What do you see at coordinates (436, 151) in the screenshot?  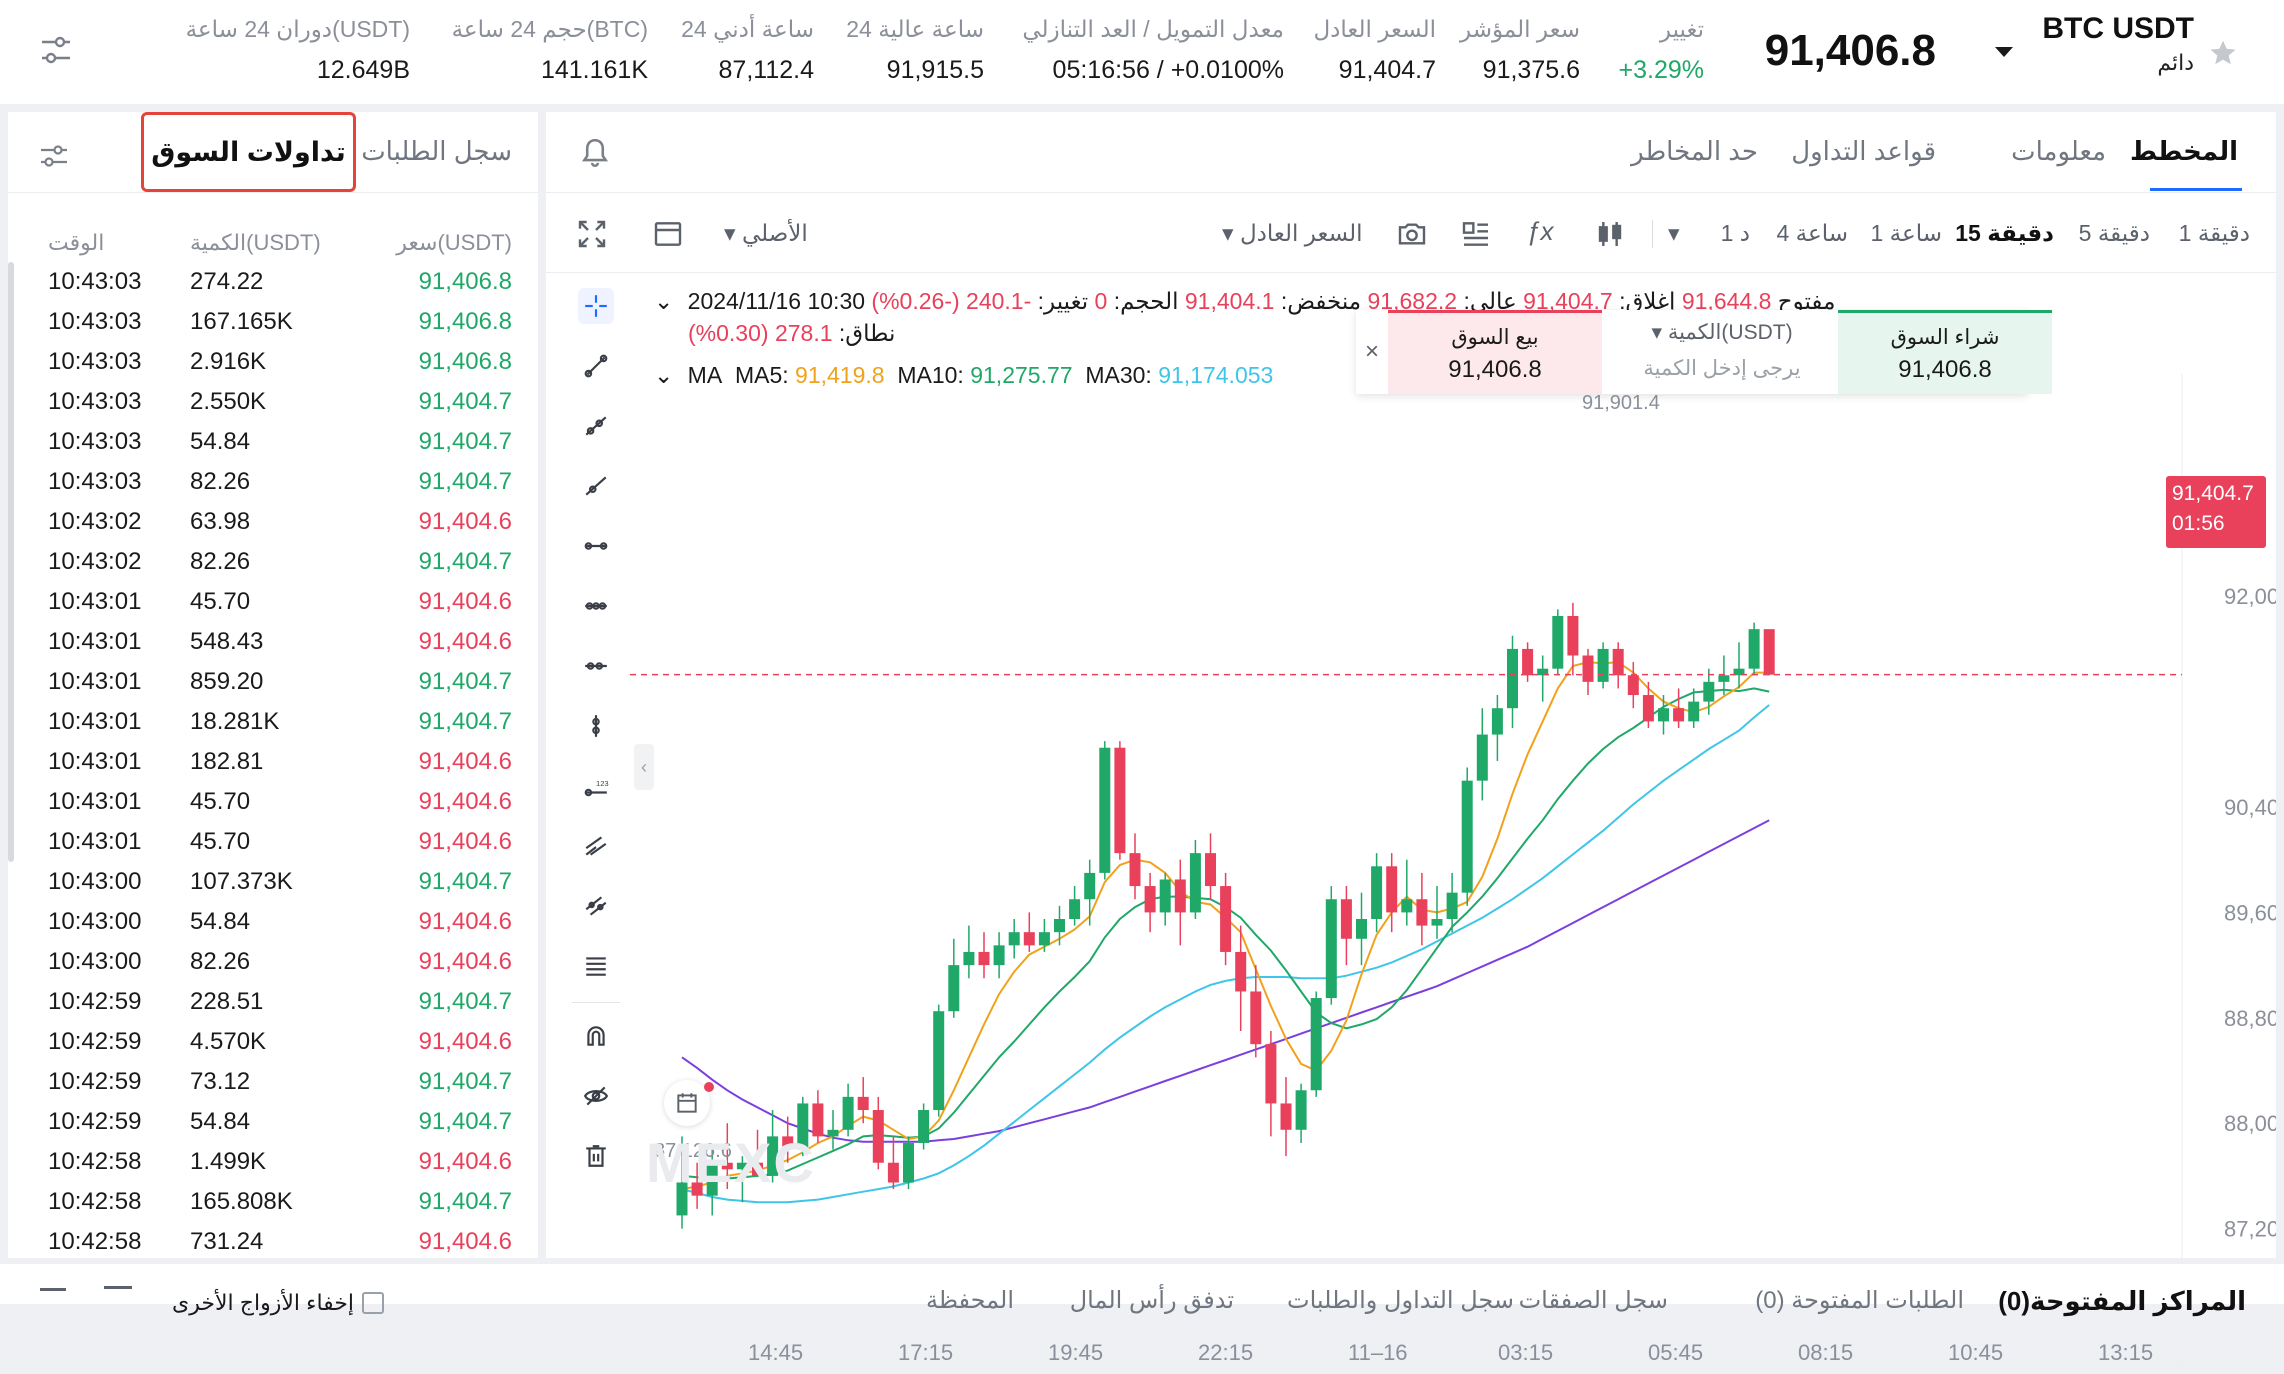 I see `tab-orderbook: سجل الطلبات` at bounding box center [436, 151].